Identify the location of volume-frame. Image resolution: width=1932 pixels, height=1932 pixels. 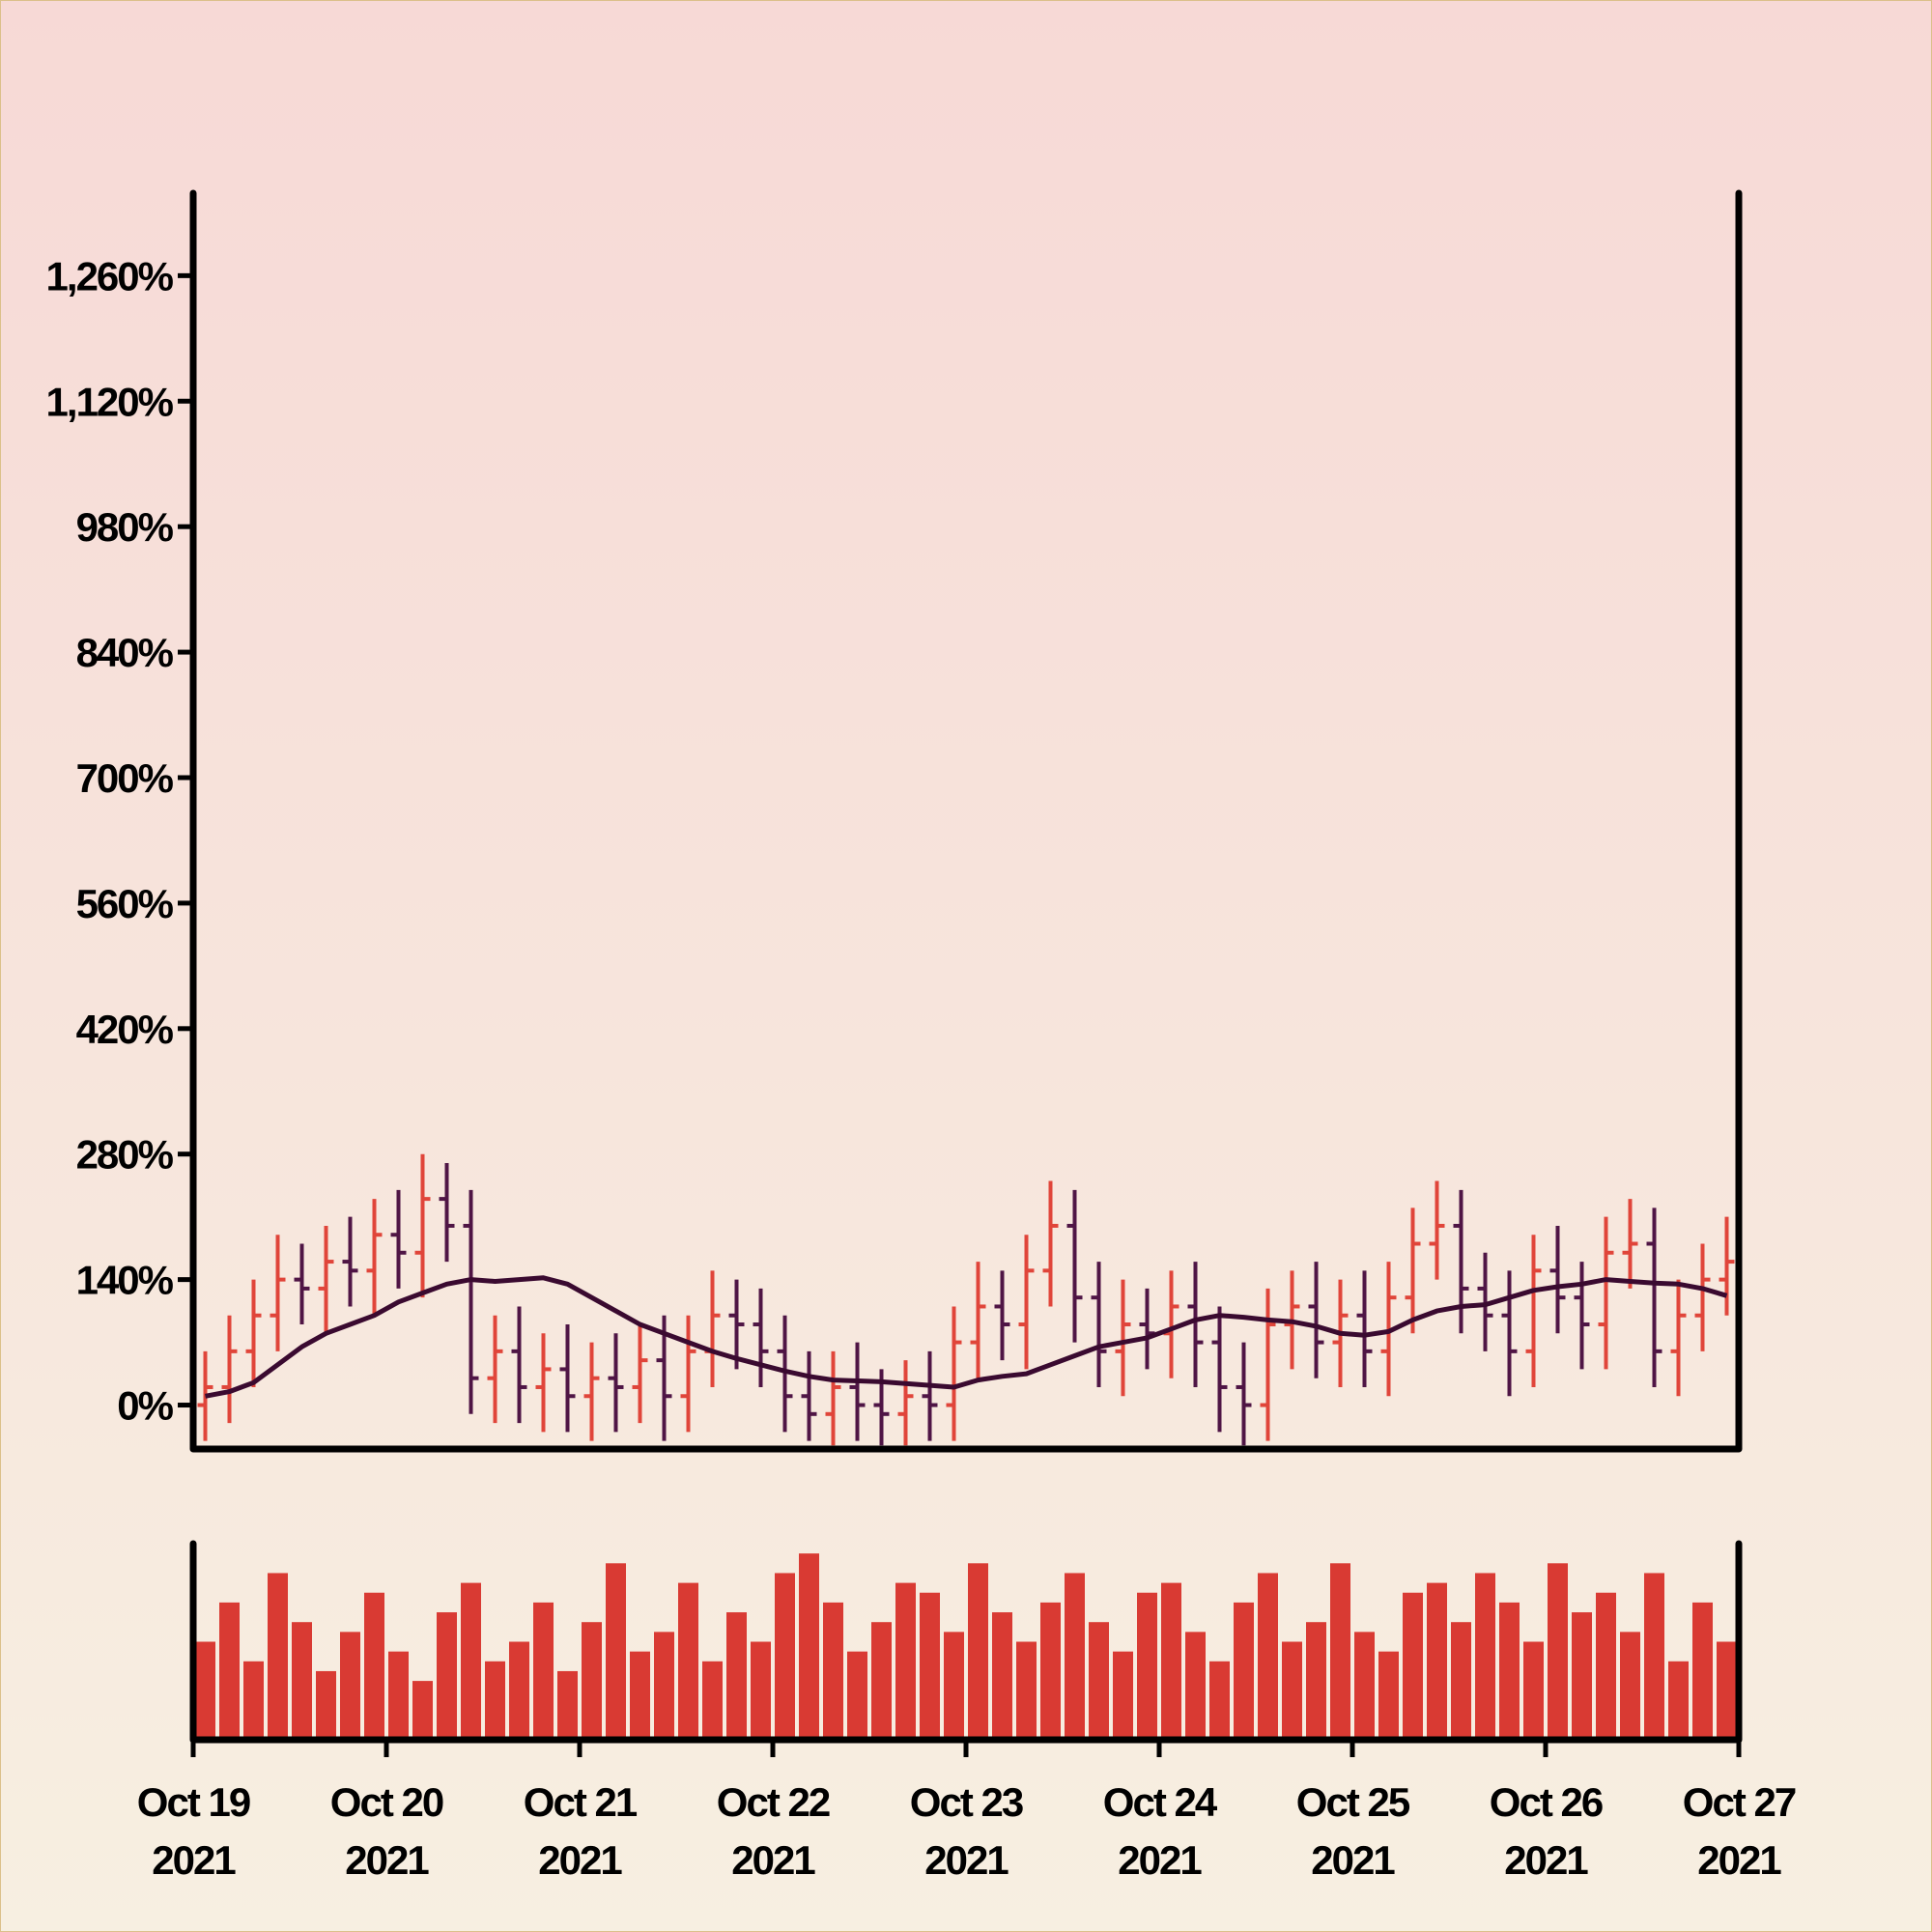
(966, 1642).